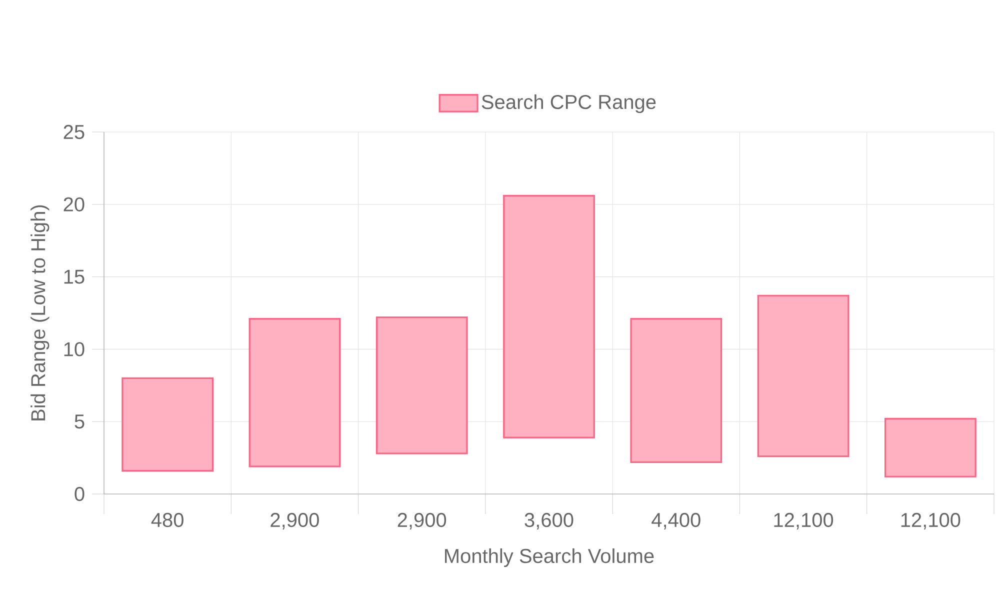  Describe the element at coordinates (74, 132) in the screenshot. I see `y-tick-label: 25` at that location.